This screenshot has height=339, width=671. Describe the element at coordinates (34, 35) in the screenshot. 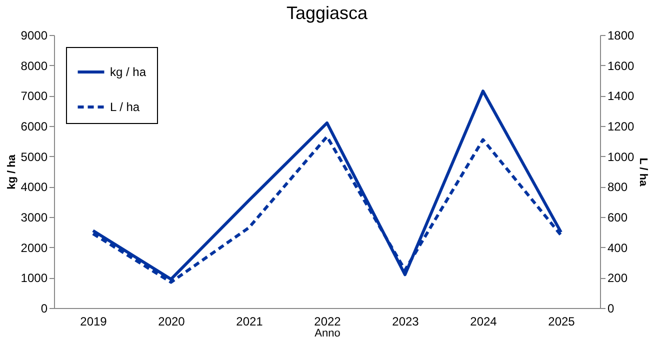

I see `y-tick-label: 9000` at that location.